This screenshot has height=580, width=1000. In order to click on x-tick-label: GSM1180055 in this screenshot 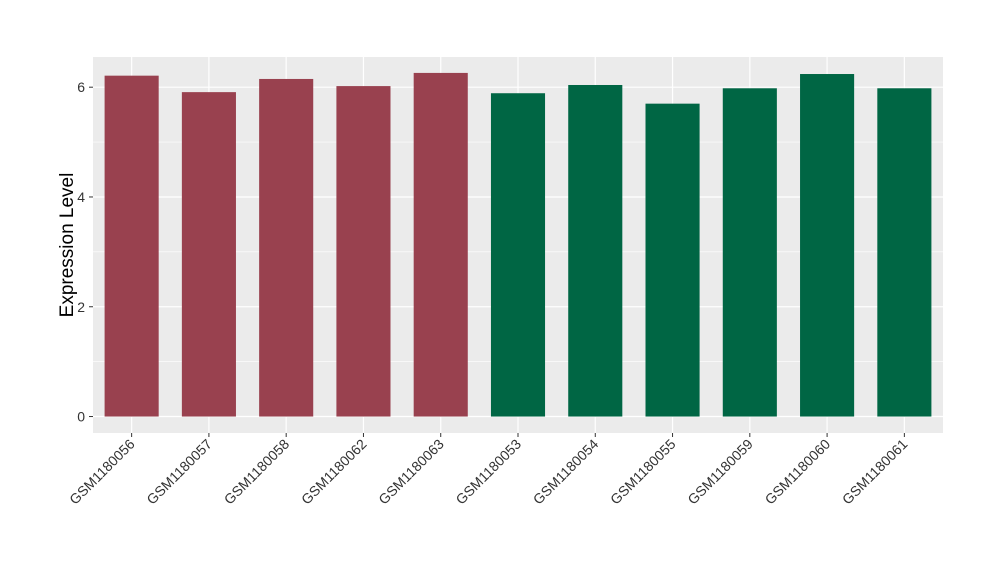, I will do `click(643, 472)`.